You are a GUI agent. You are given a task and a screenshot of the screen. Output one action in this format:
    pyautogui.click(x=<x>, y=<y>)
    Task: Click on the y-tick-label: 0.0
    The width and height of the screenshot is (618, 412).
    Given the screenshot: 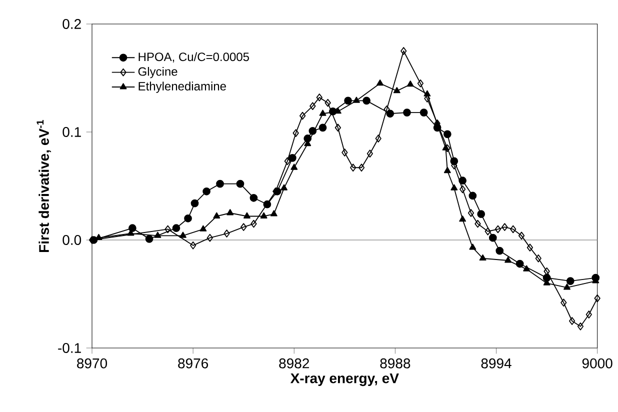 What is the action you would take?
    pyautogui.click(x=72, y=240)
    